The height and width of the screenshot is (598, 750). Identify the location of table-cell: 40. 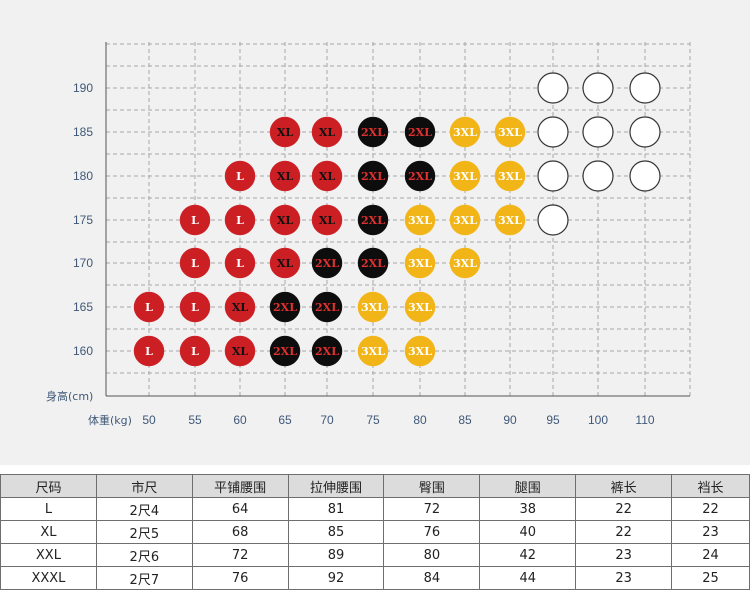
(528, 532).